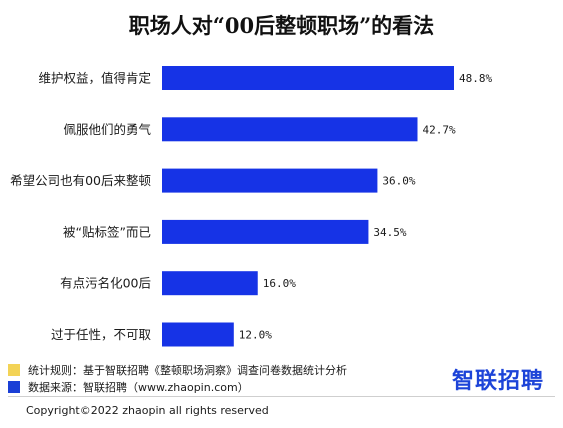  Describe the element at coordinates (279, 283) in the screenshot. I see `value-label: 16.0%` at that location.